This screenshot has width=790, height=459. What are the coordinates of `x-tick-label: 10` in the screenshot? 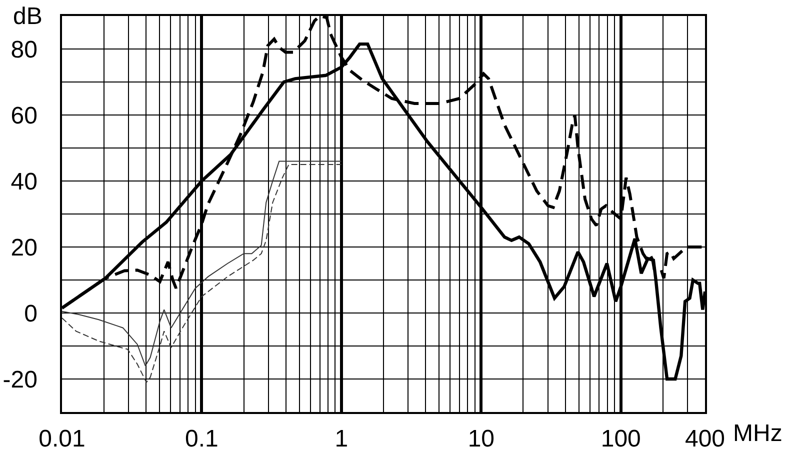 It's located at (481, 439).